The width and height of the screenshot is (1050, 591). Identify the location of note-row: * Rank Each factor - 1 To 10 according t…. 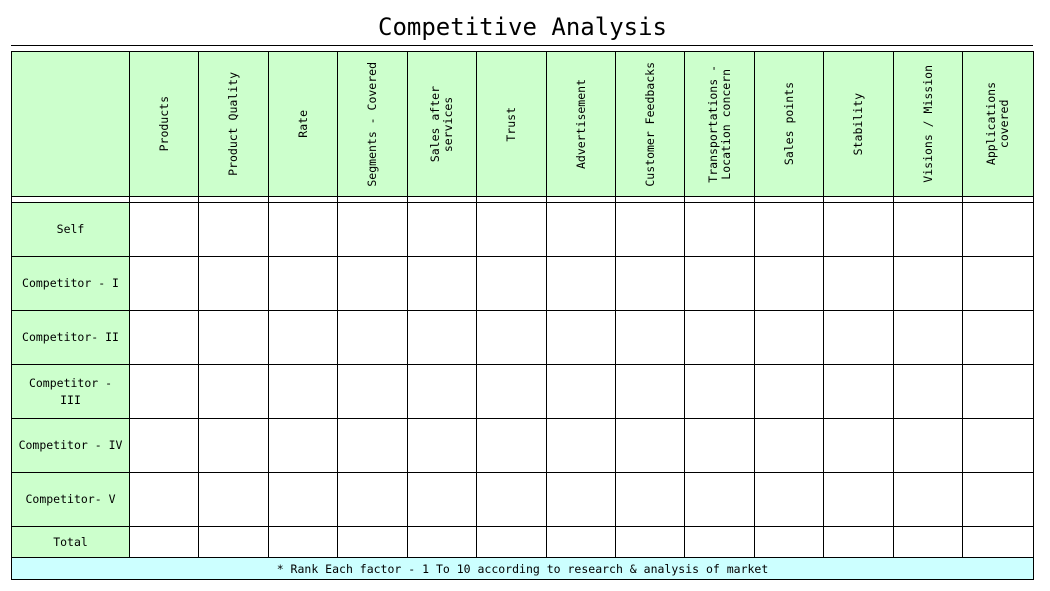
(522, 568).